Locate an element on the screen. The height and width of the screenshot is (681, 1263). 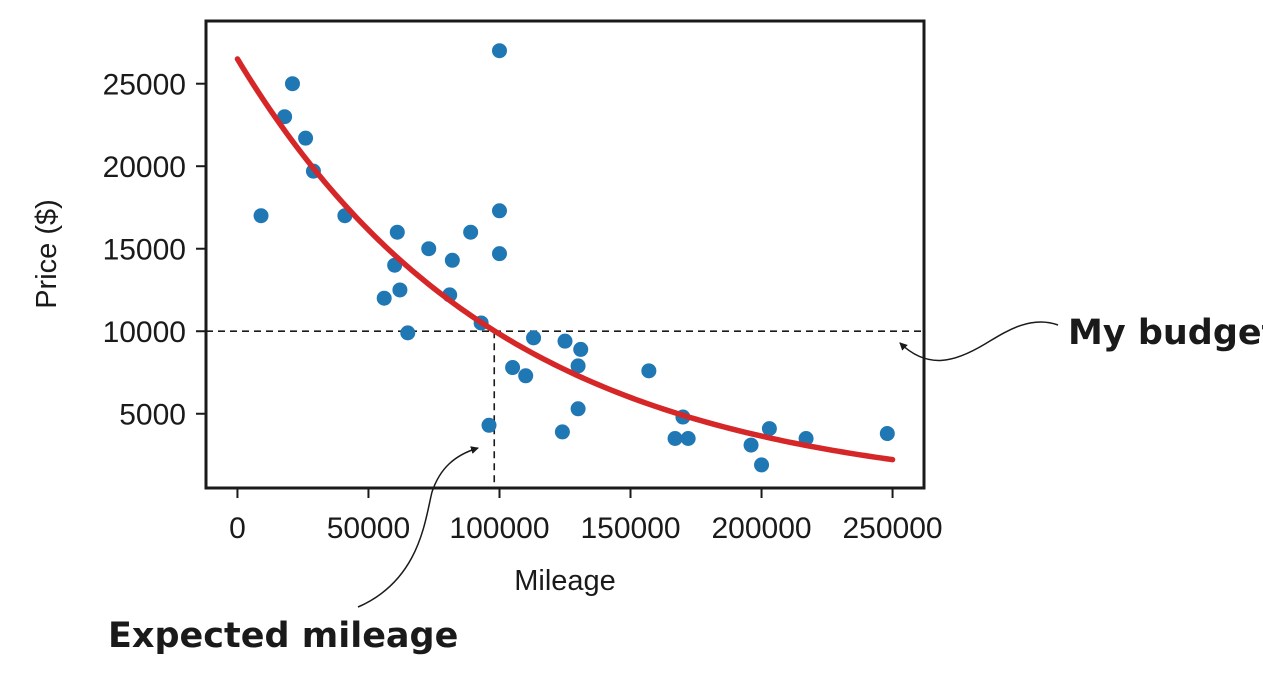
x-tick-label: 100000 is located at coordinates (499, 528).